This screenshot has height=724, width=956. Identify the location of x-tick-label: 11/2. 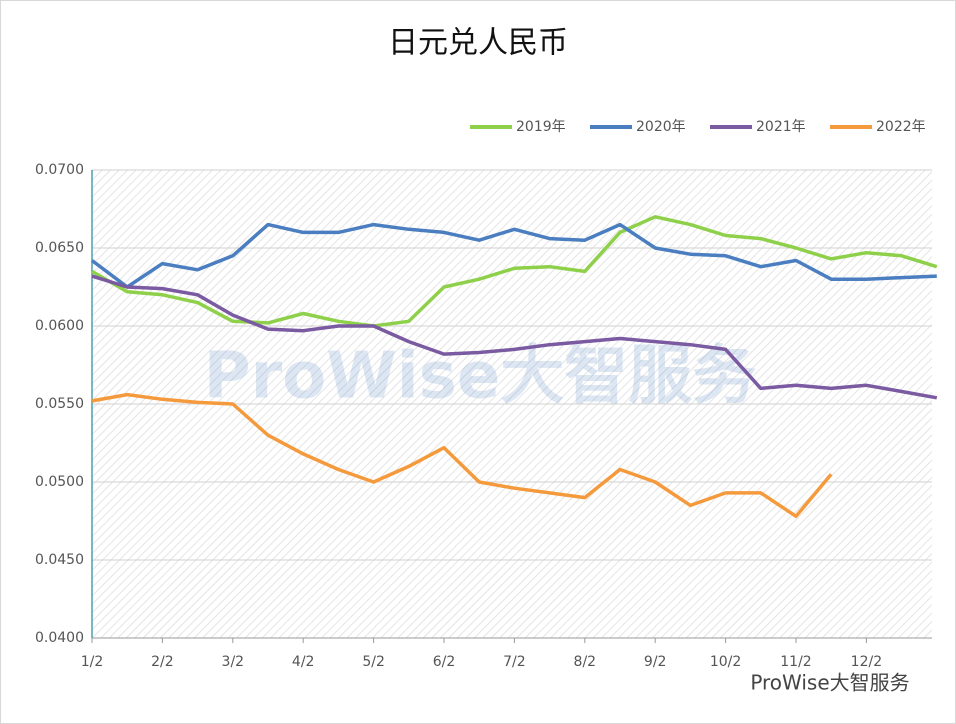
(795, 662).